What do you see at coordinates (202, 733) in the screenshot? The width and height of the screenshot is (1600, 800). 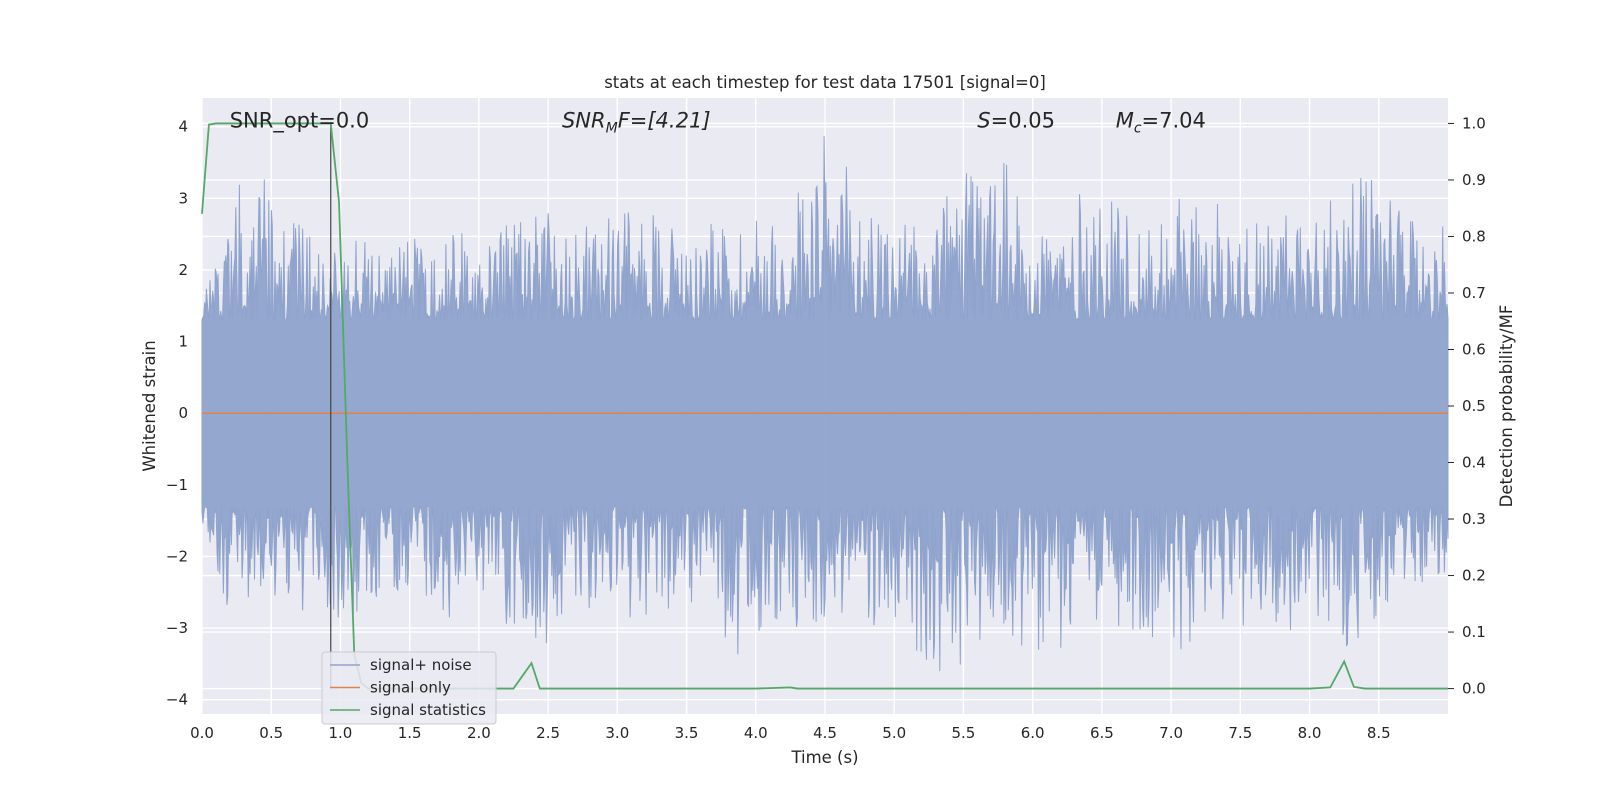 I see `x-tick-label: 0.0` at bounding box center [202, 733].